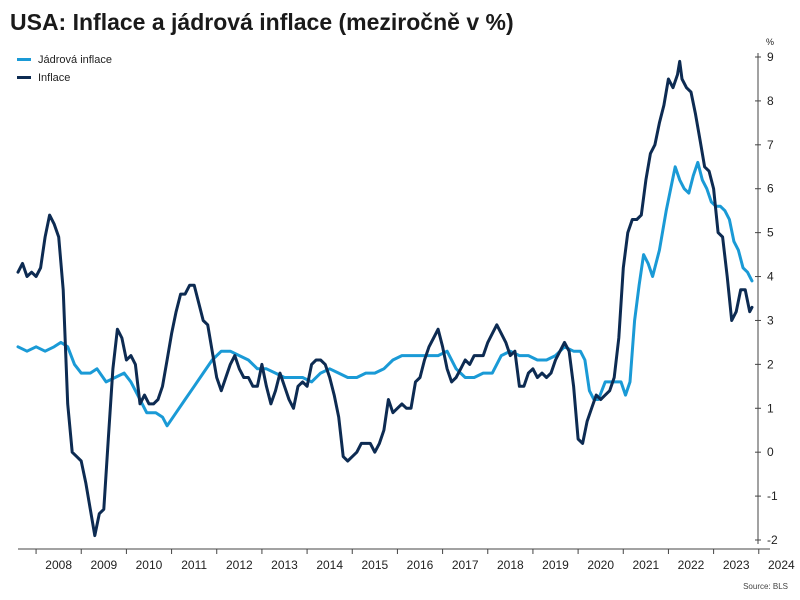 This screenshot has width=800, height=600. Describe the element at coordinates (103, 565) in the screenshot. I see `x-tick-label: 2009` at that location.